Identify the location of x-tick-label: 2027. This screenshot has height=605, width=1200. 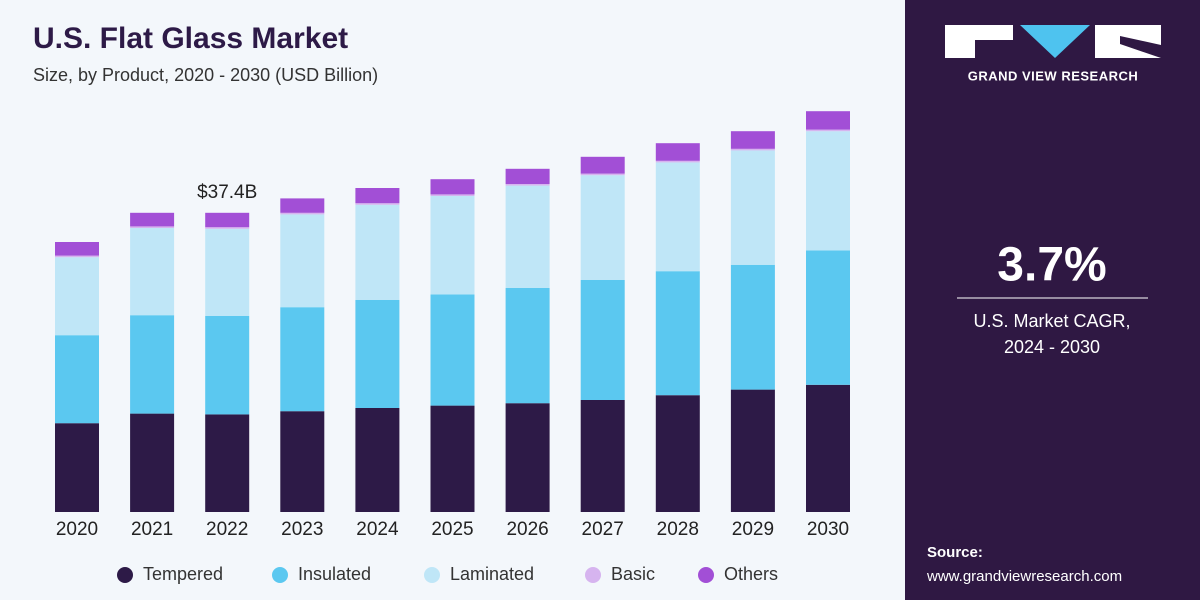
(603, 529).